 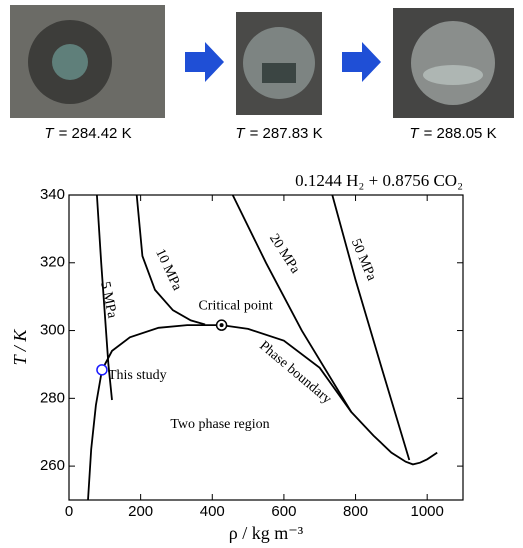 I want to click on caption-value: = 288.05 K, so click(x=460, y=133).